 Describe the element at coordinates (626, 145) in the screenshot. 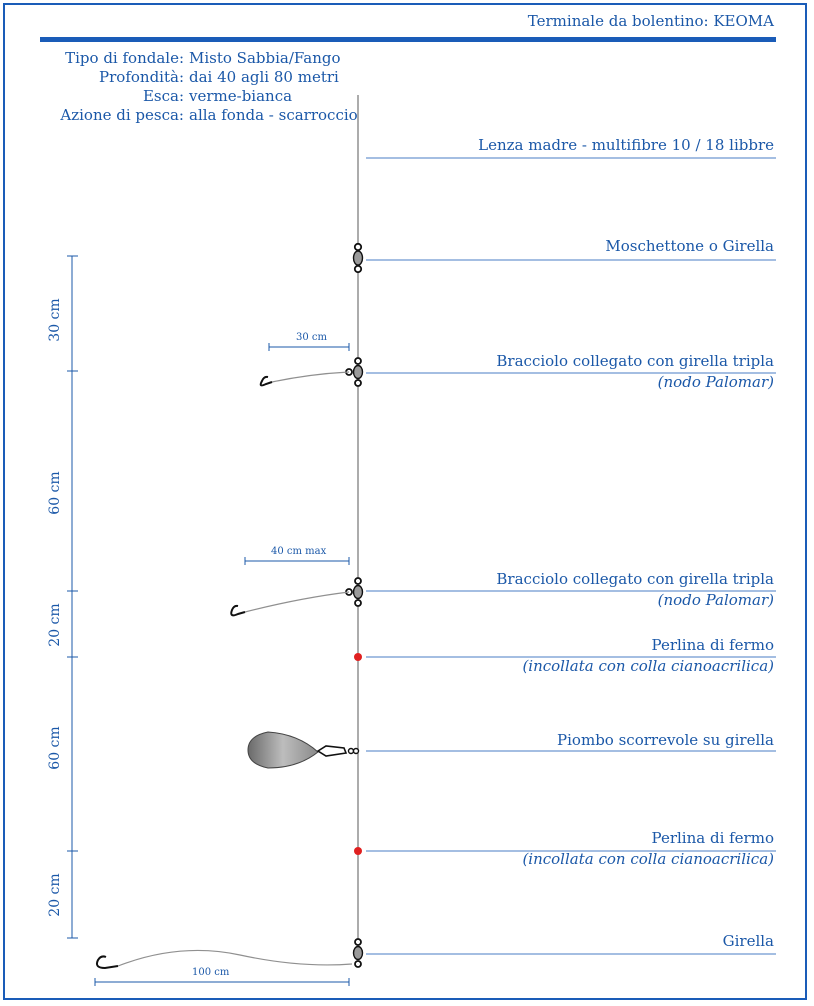

I see `label-main-line: Lenza madre - multifibre 10 / 18 libbre` at that location.